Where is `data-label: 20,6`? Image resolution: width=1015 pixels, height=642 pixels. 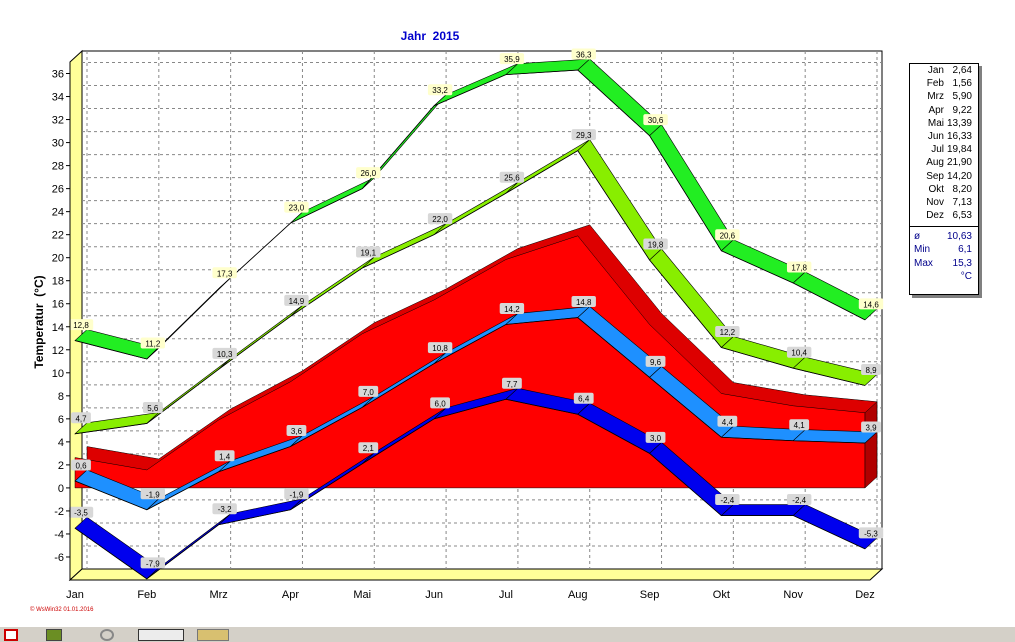 data-label: 20,6 is located at coordinates (728, 235).